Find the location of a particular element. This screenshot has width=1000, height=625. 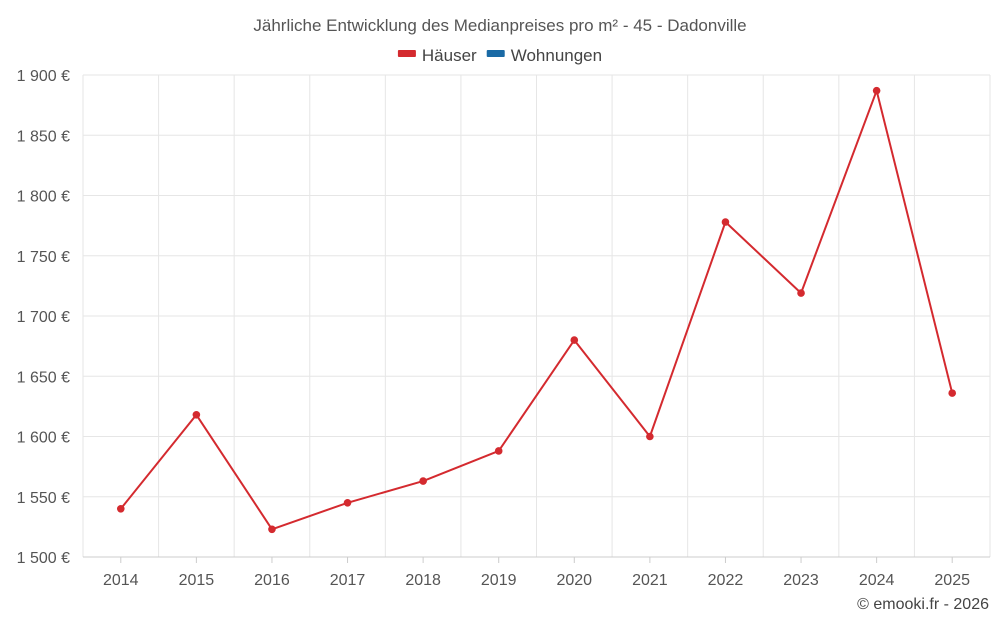

y-tick-label: 1 800 € is located at coordinates (43, 197).